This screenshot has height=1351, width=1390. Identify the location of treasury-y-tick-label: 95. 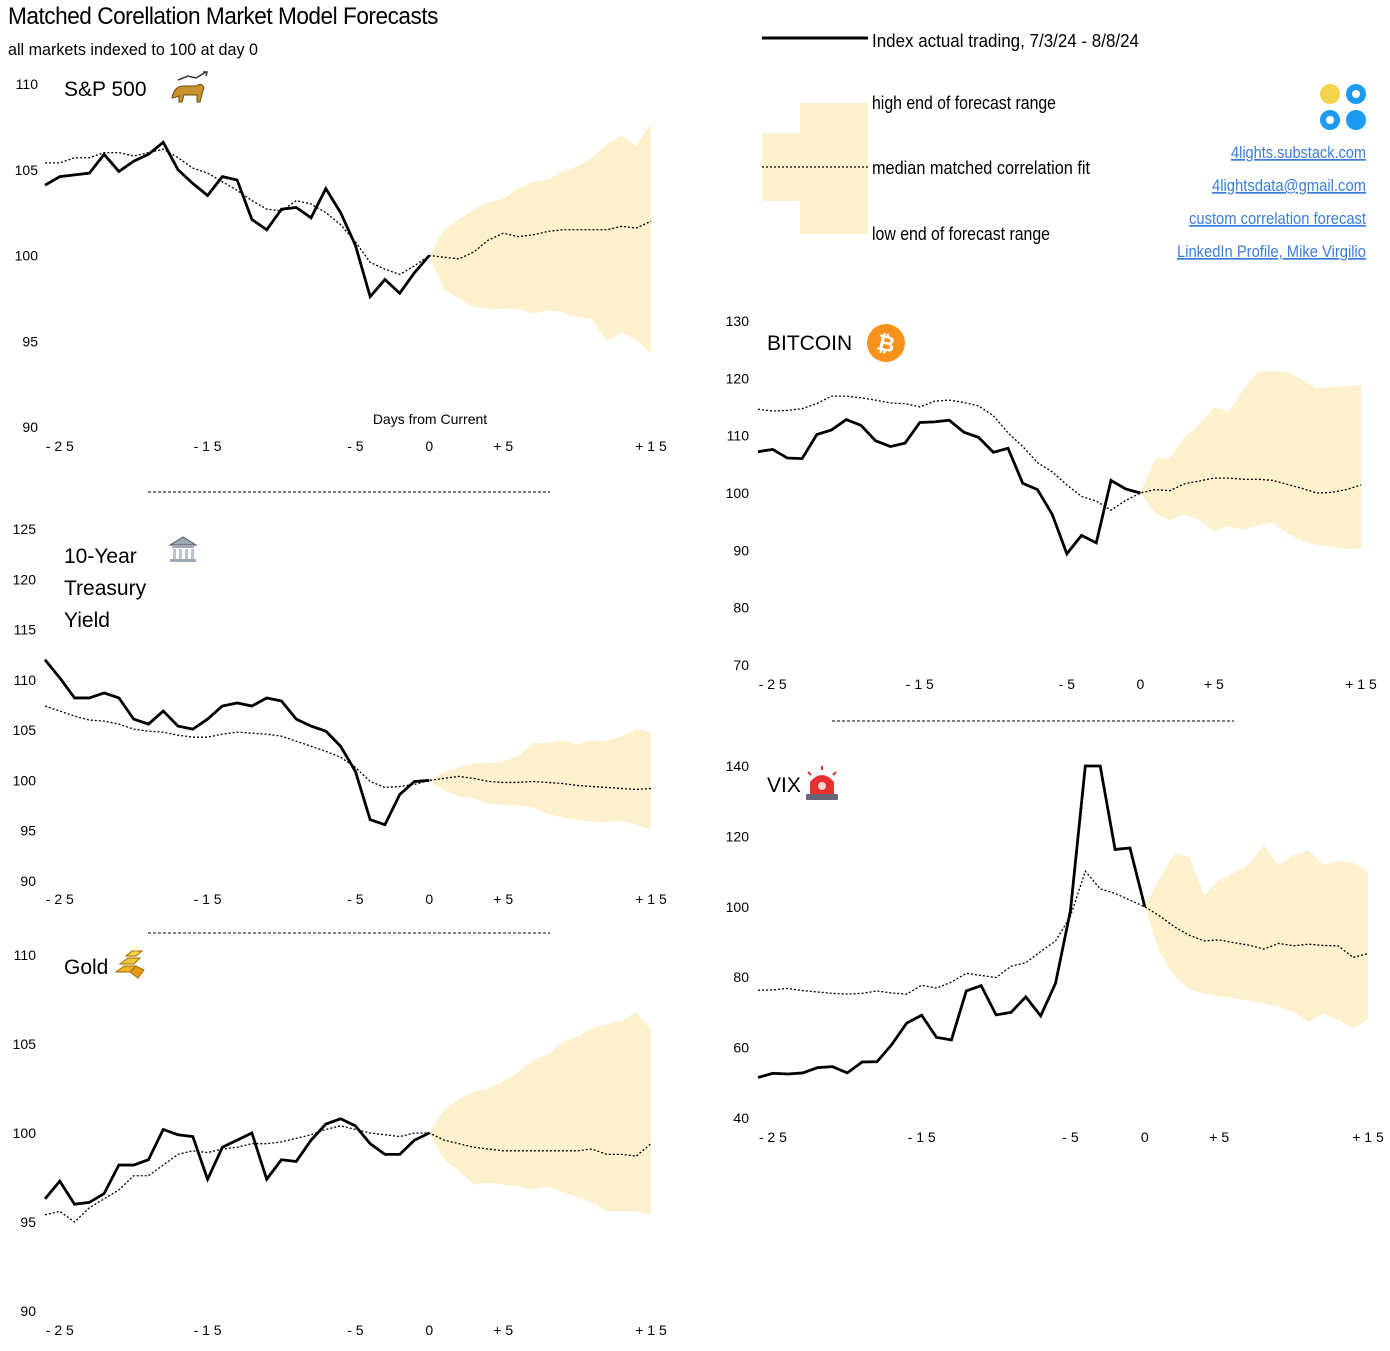
(28, 831).